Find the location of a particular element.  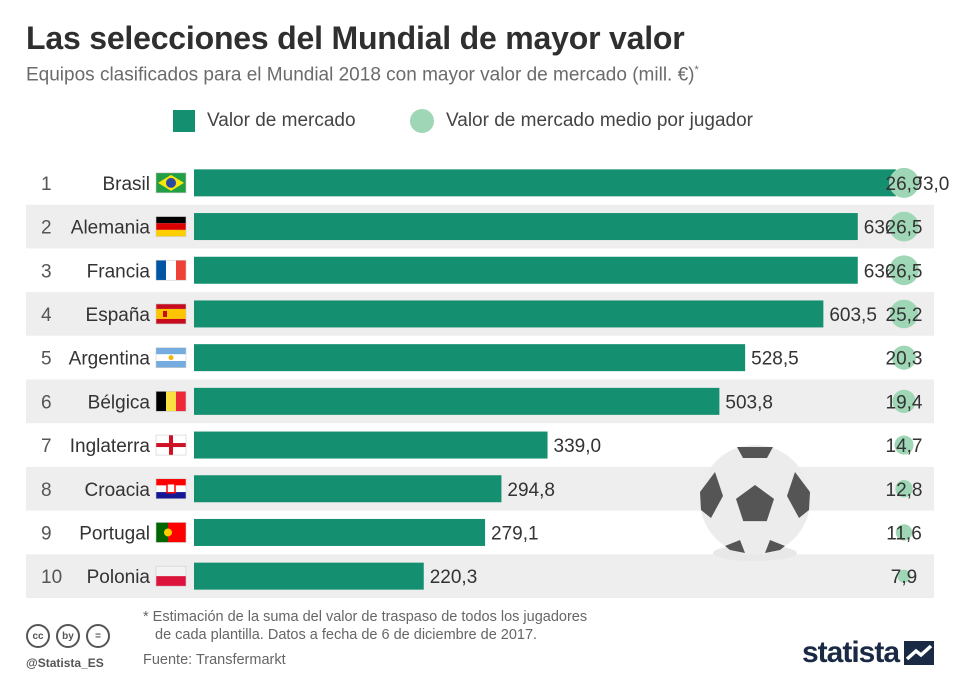

bar-value-label: 528,5 is located at coordinates (775, 359).